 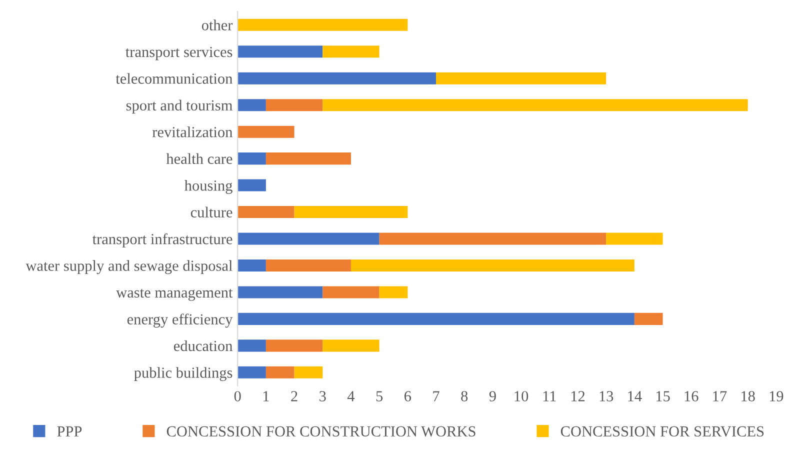 What do you see at coordinates (408, 396) in the screenshot?
I see `x-tick-label: 6` at bounding box center [408, 396].